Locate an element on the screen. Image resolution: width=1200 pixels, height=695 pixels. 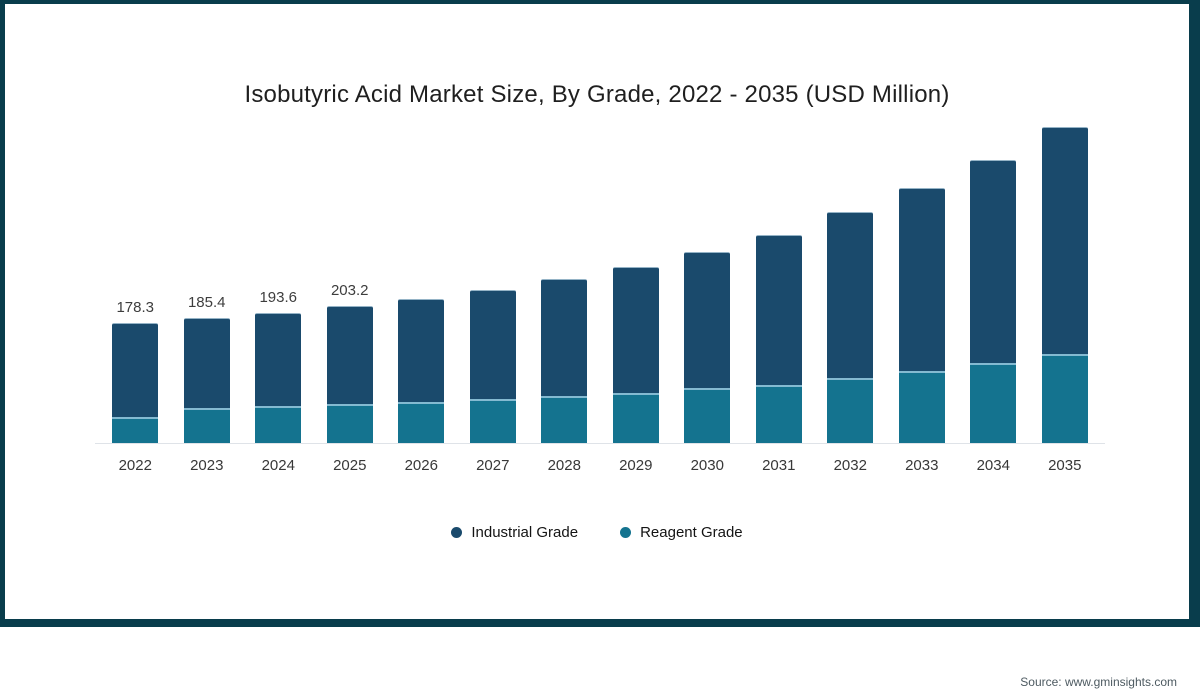
legend-label-reagent: Reagent Grade is located at coordinates (691, 532).